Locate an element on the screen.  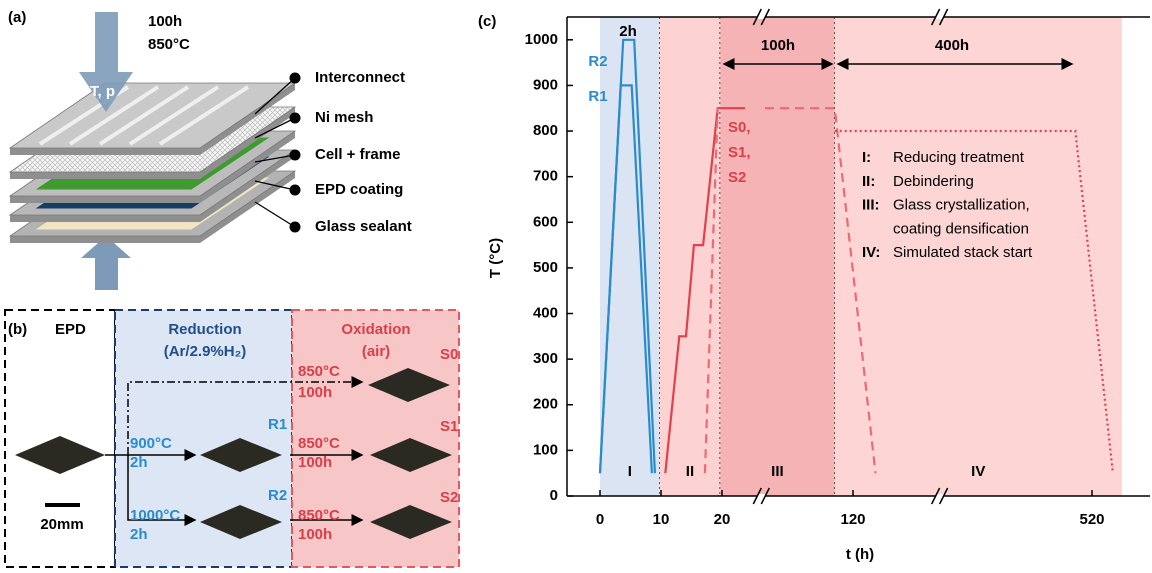
annotation: S0, is located at coordinates (739, 127).